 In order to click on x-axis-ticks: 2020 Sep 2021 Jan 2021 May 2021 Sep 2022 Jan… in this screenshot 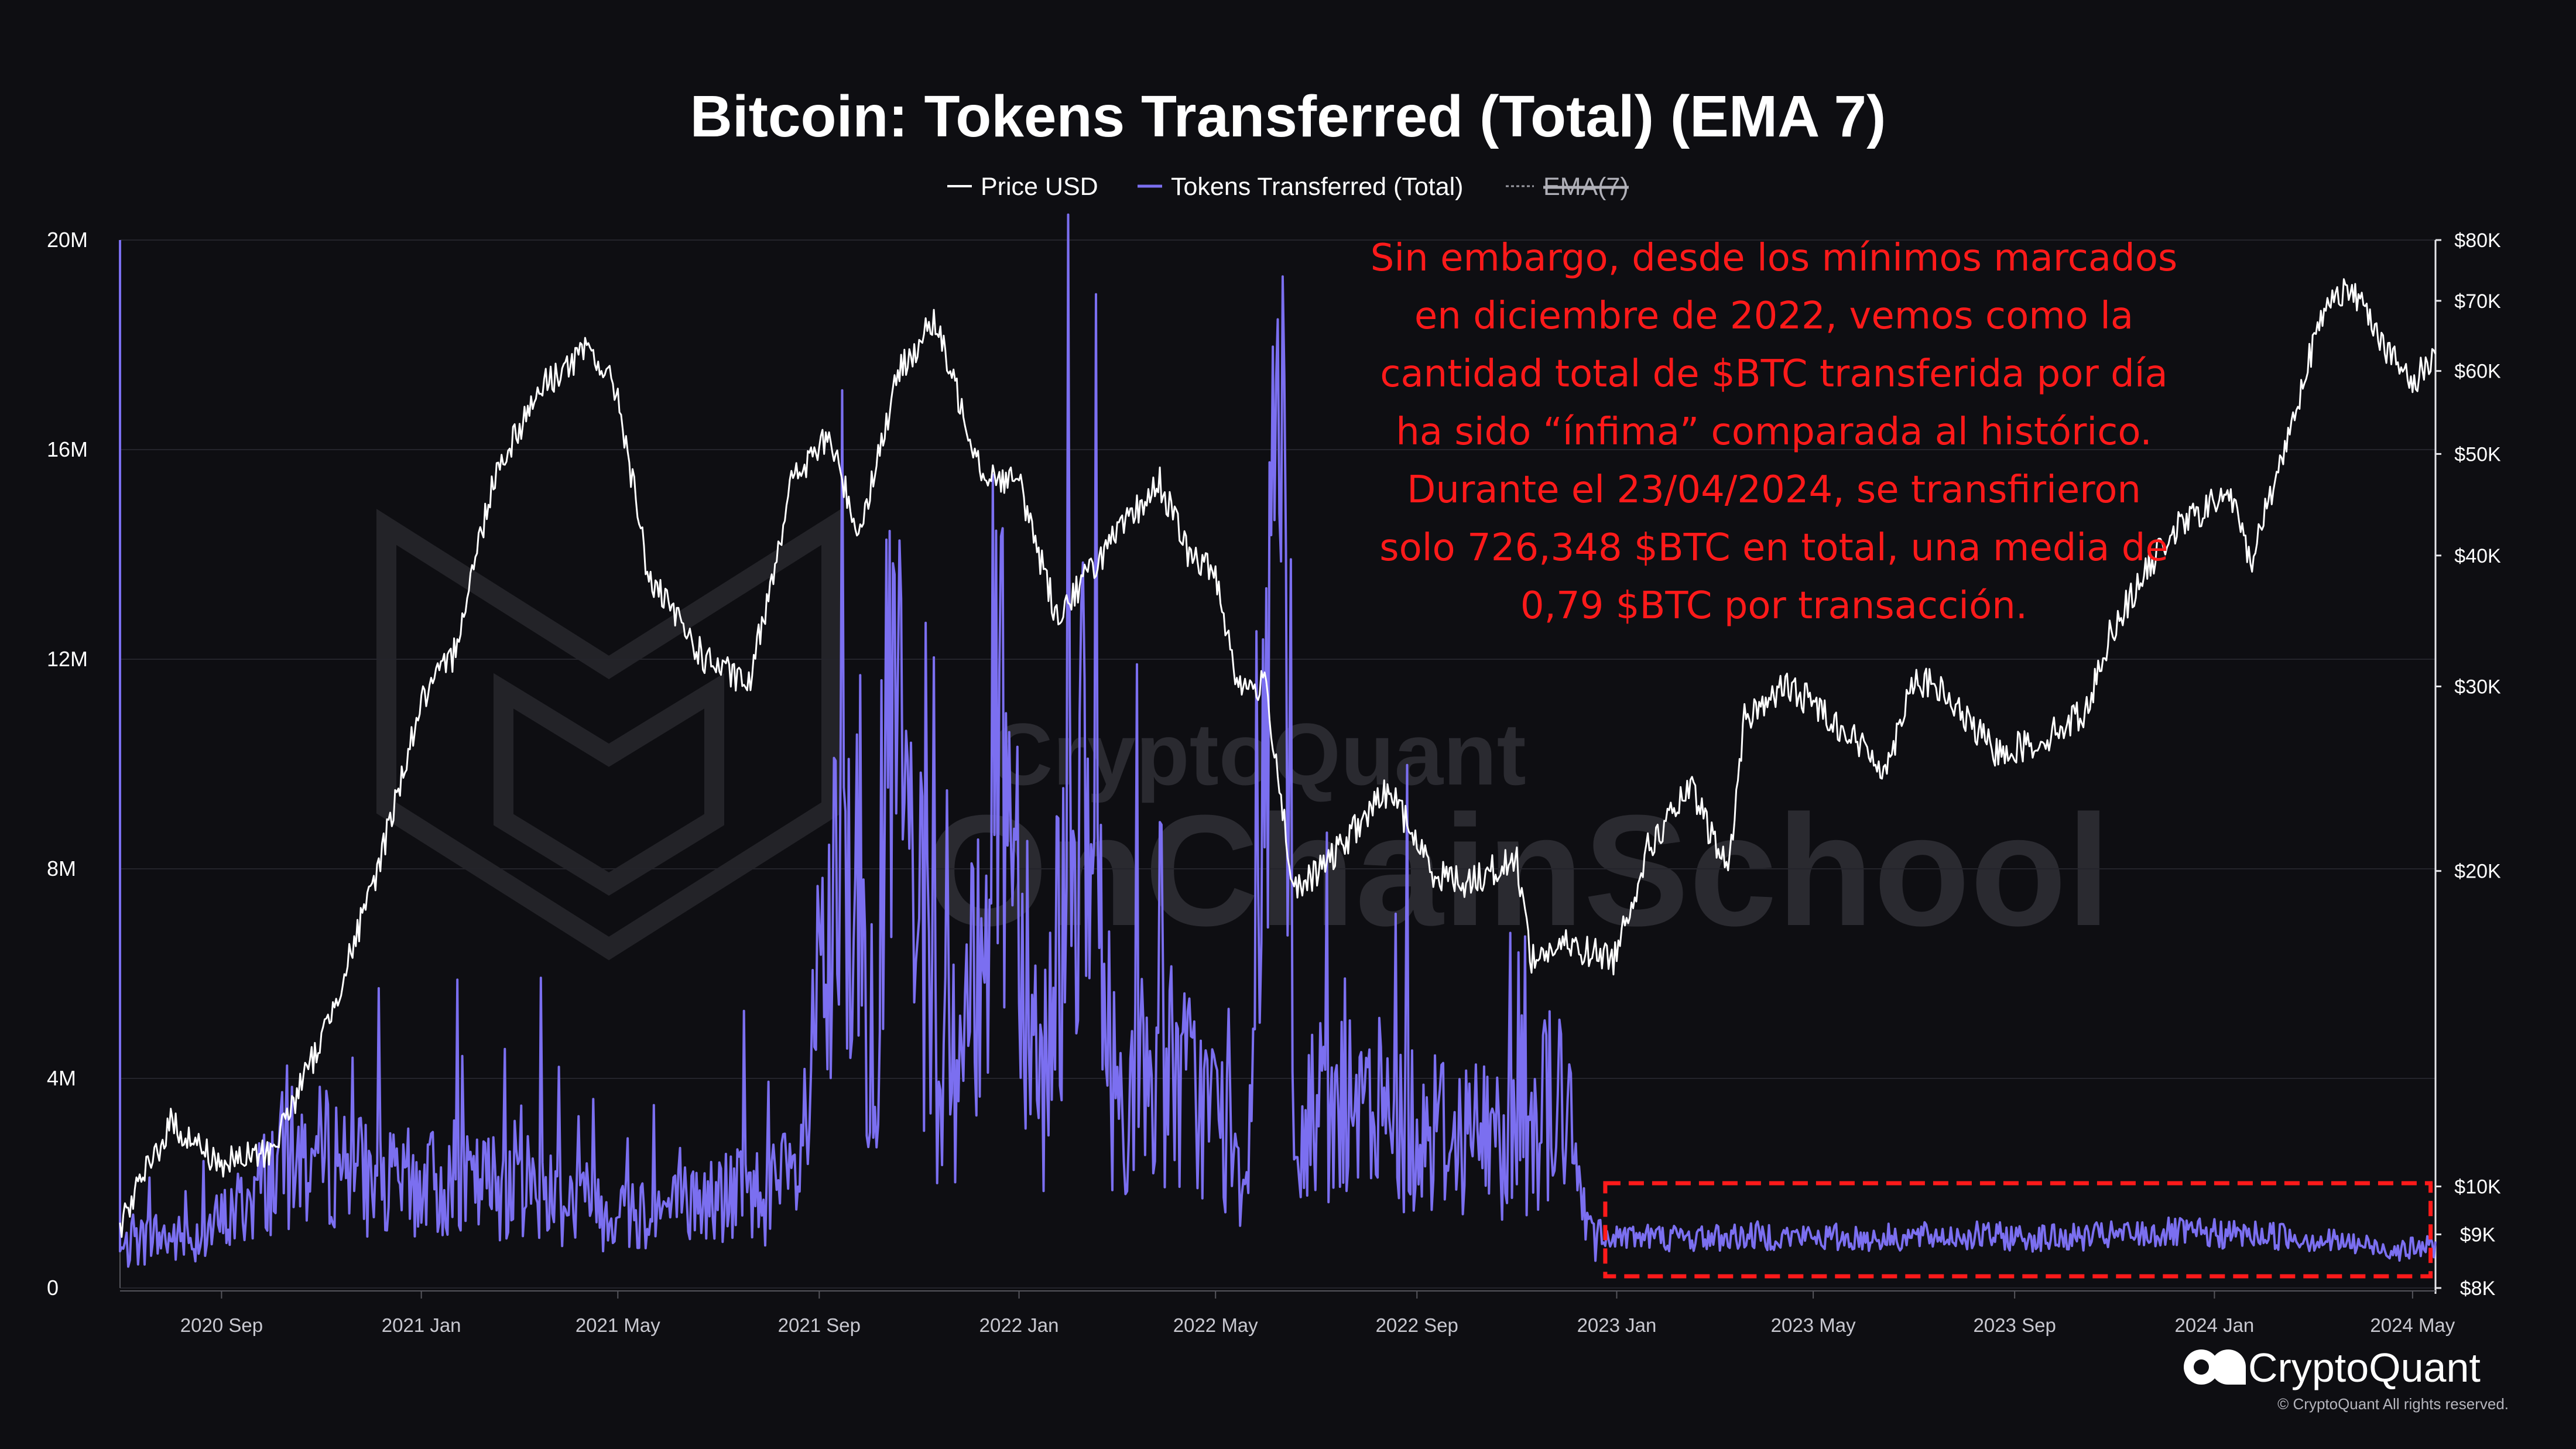, I will do `click(1317, 1313)`.